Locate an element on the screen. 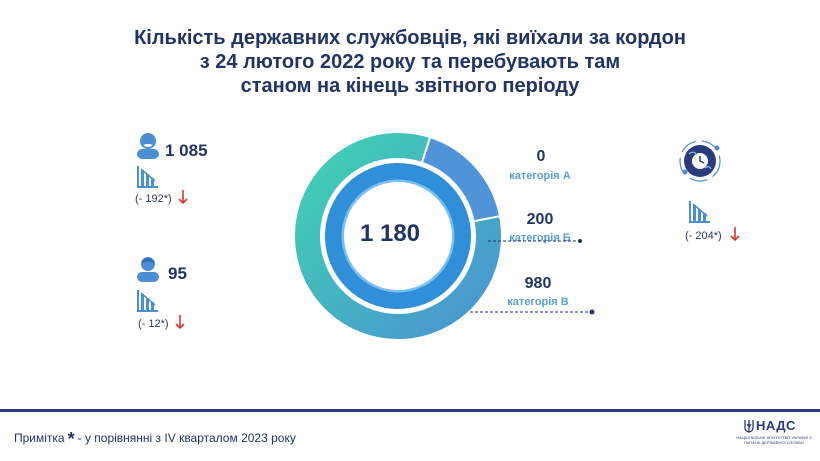 This screenshot has width=820, height=461. category-a-value: 0 is located at coordinates (541, 156).